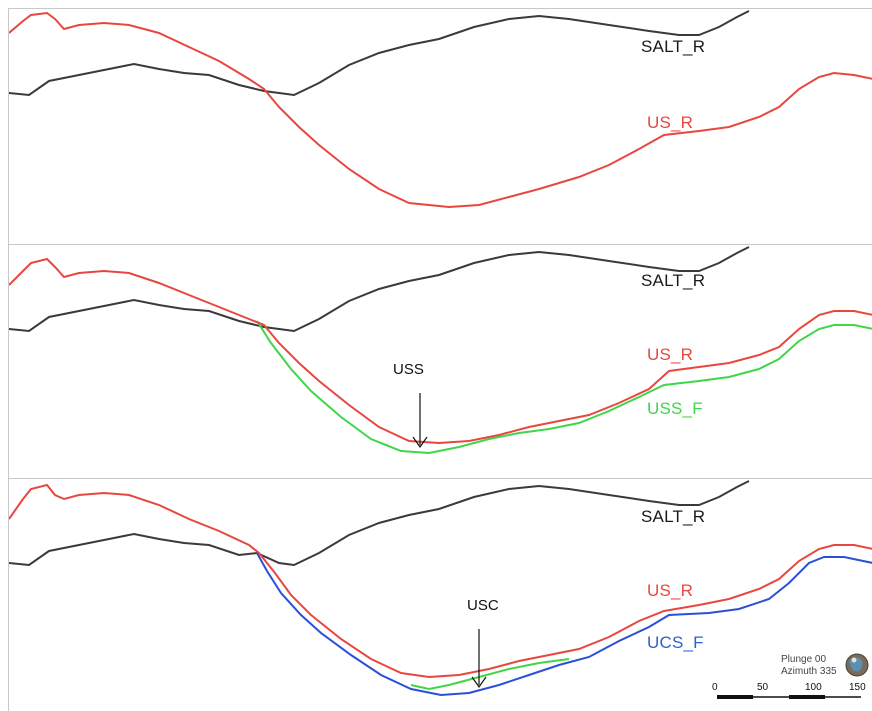 The image size is (872, 711). I want to click on uss-f-label: USS_F, so click(675, 408).